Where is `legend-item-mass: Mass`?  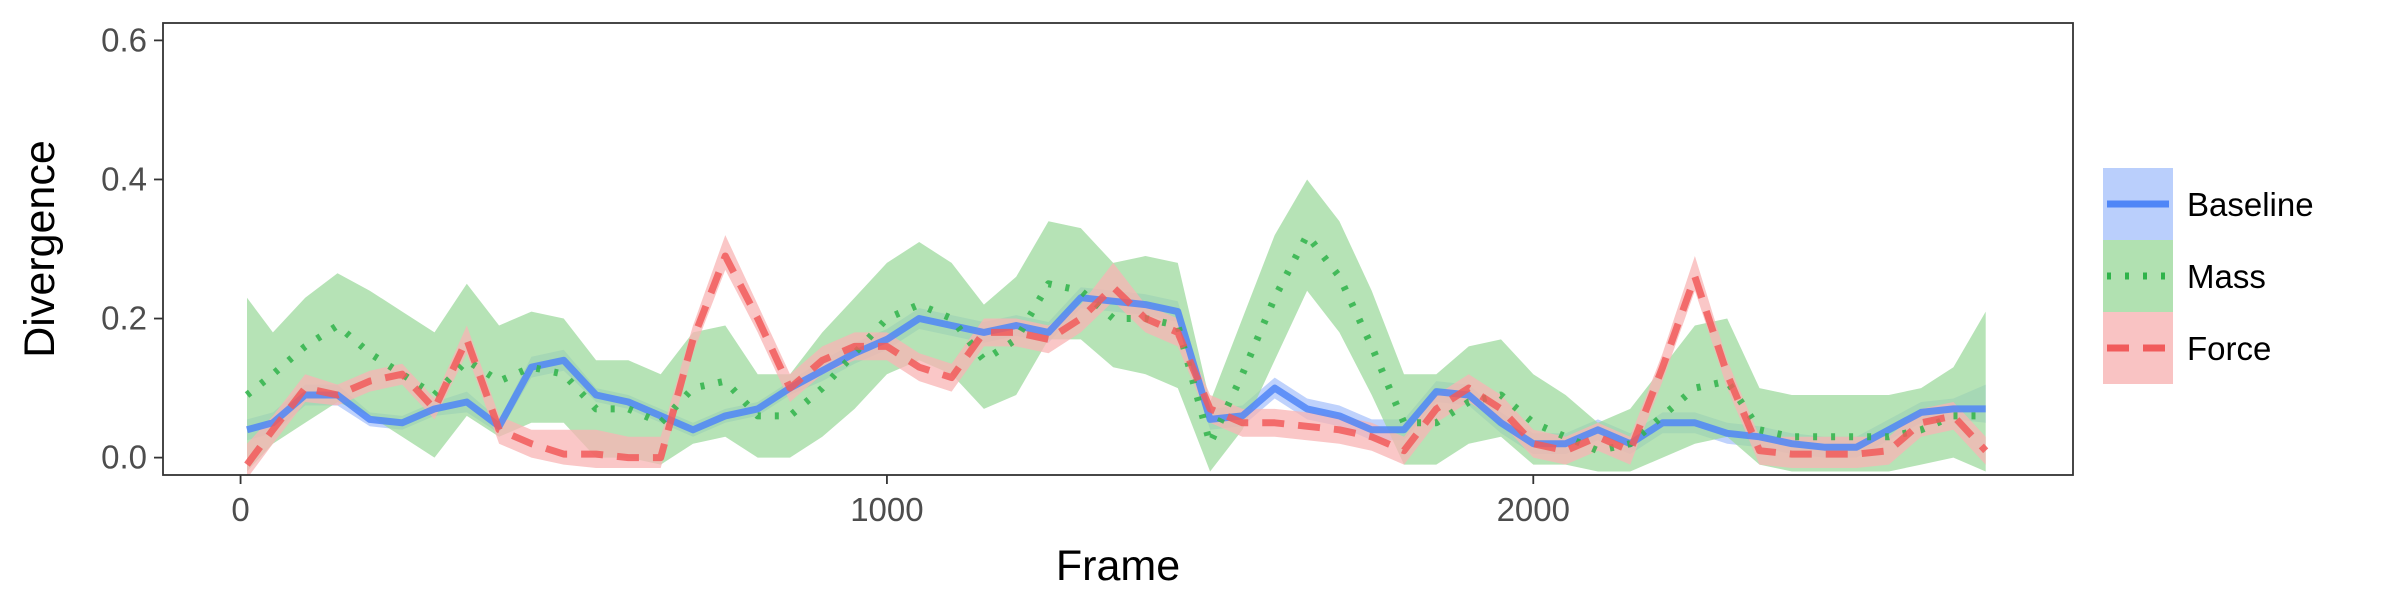
legend-item-mass: Mass is located at coordinates (2184, 276).